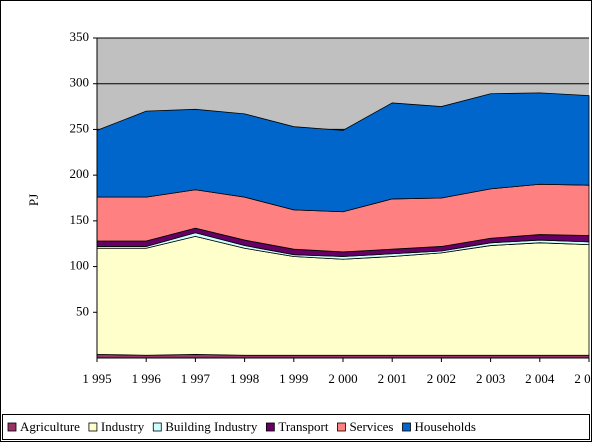 The width and height of the screenshot is (592, 442). Describe the element at coordinates (490, 378) in the screenshot. I see `x-tick-label: 2 003` at that location.